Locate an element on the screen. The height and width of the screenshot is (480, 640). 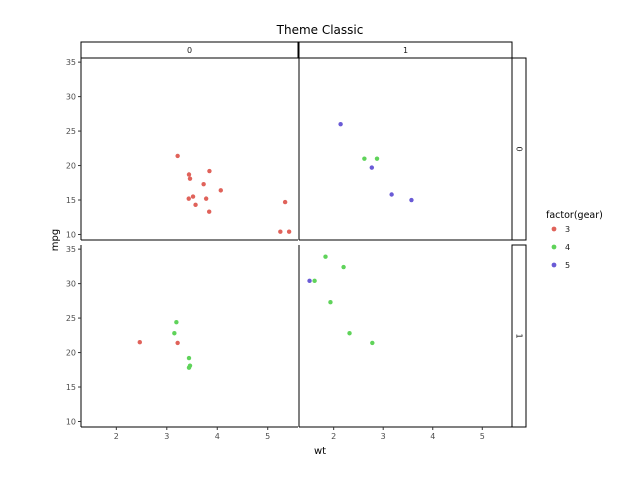
y-axis-title: mpg is located at coordinates (55, 240).